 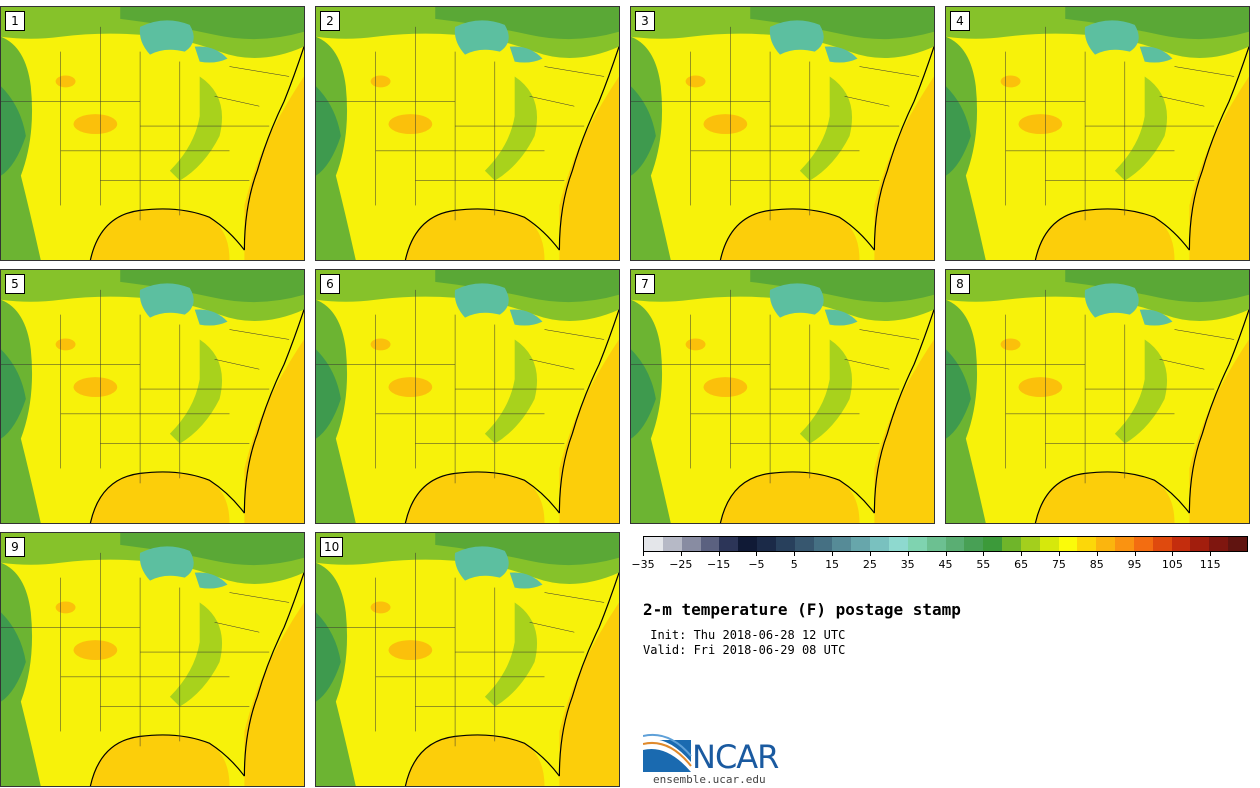 What do you see at coordinates (960, 21) in the screenshot?
I see `member-number: 4` at bounding box center [960, 21].